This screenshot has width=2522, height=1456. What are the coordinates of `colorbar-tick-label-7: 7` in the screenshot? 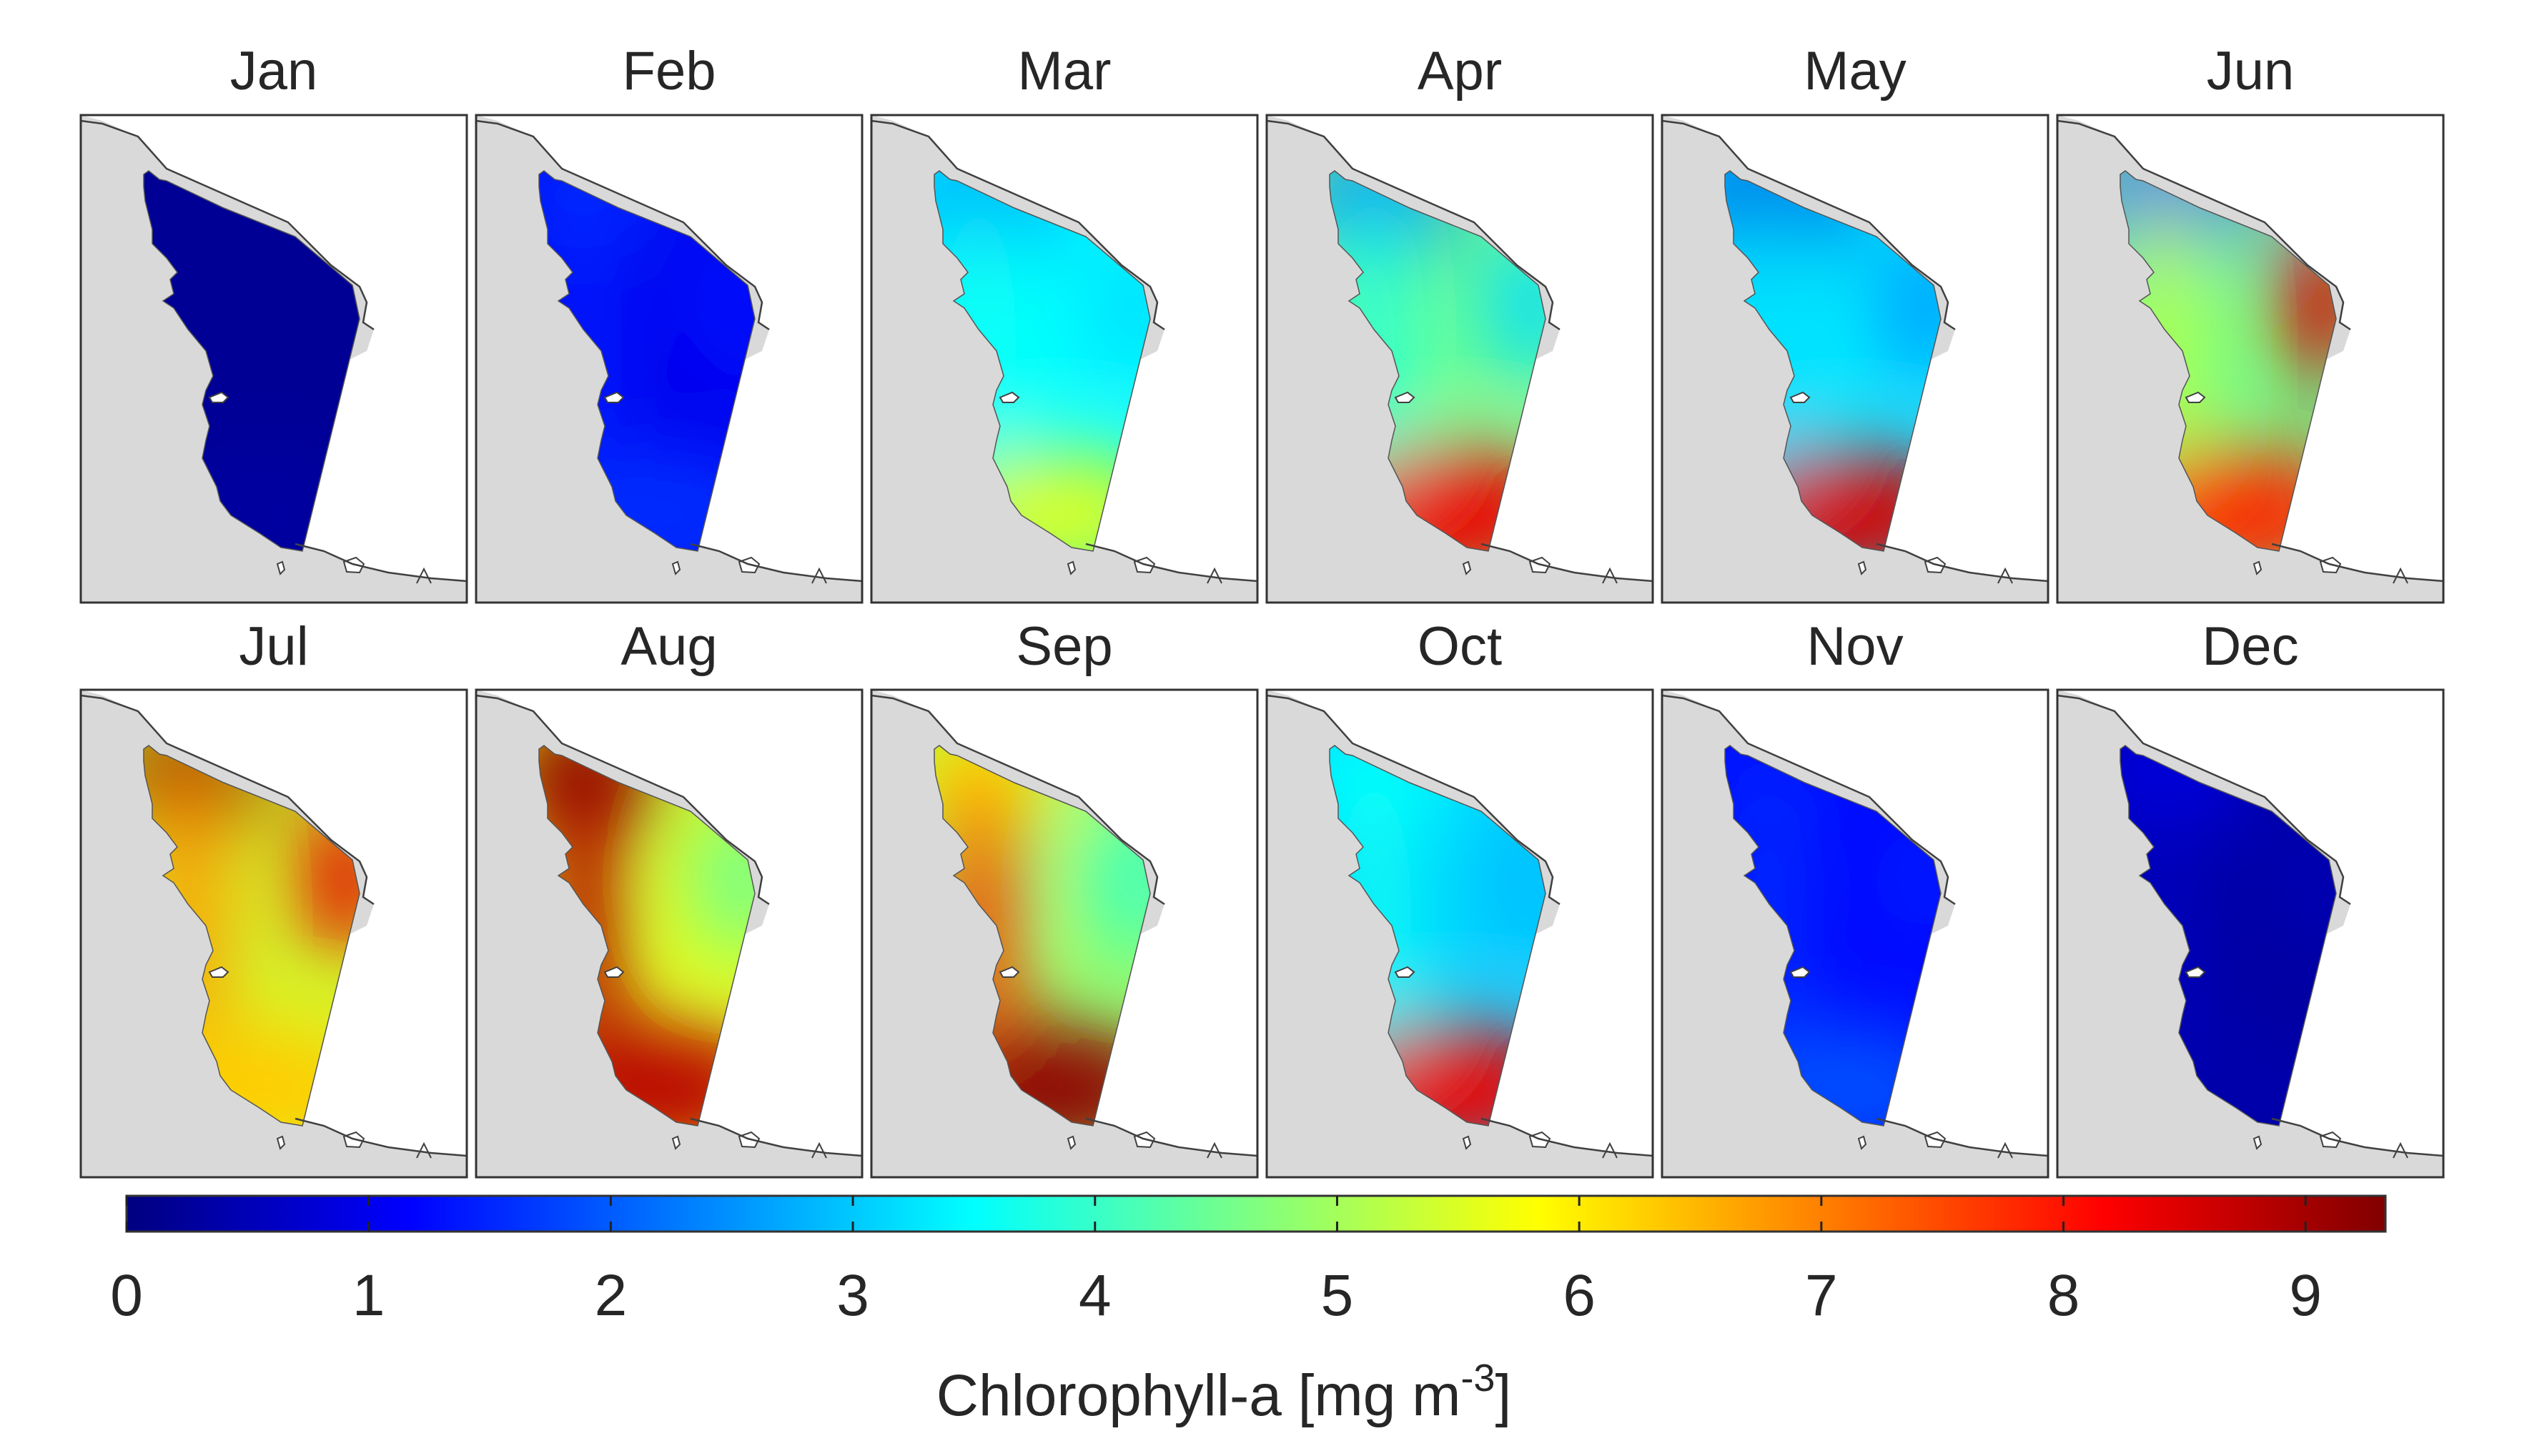 It's located at (1821, 1295).